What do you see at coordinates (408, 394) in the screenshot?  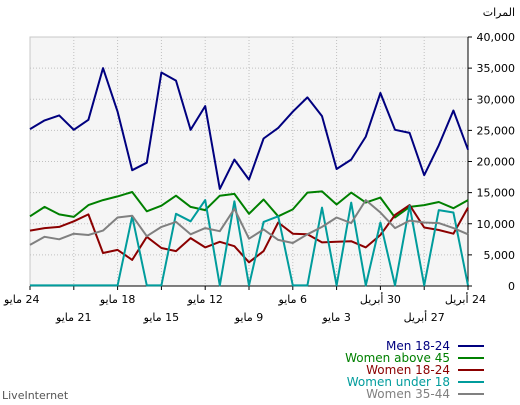 I see `legend-label: Women 35-44` at bounding box center [408, 394].